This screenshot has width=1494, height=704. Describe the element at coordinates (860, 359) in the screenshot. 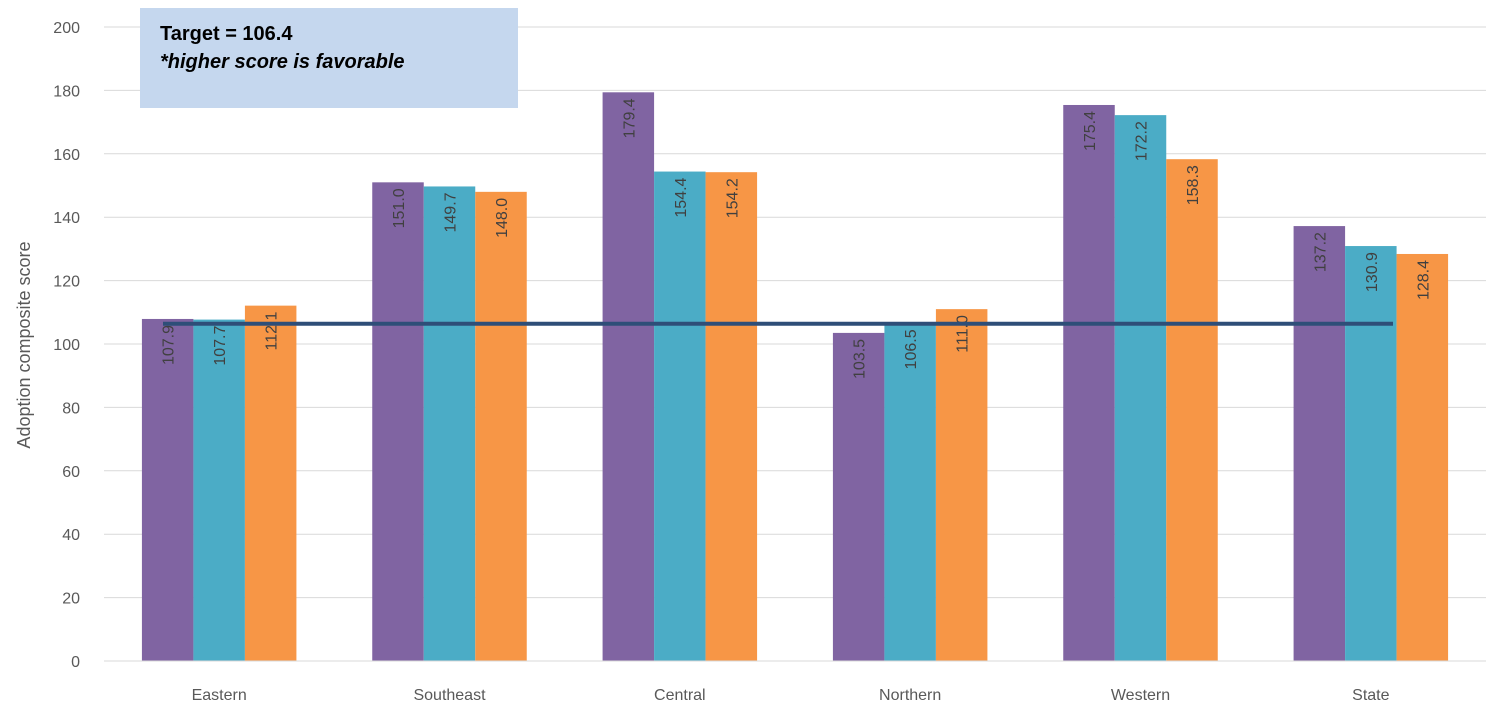

I see `data-label: 103.5` at that location.